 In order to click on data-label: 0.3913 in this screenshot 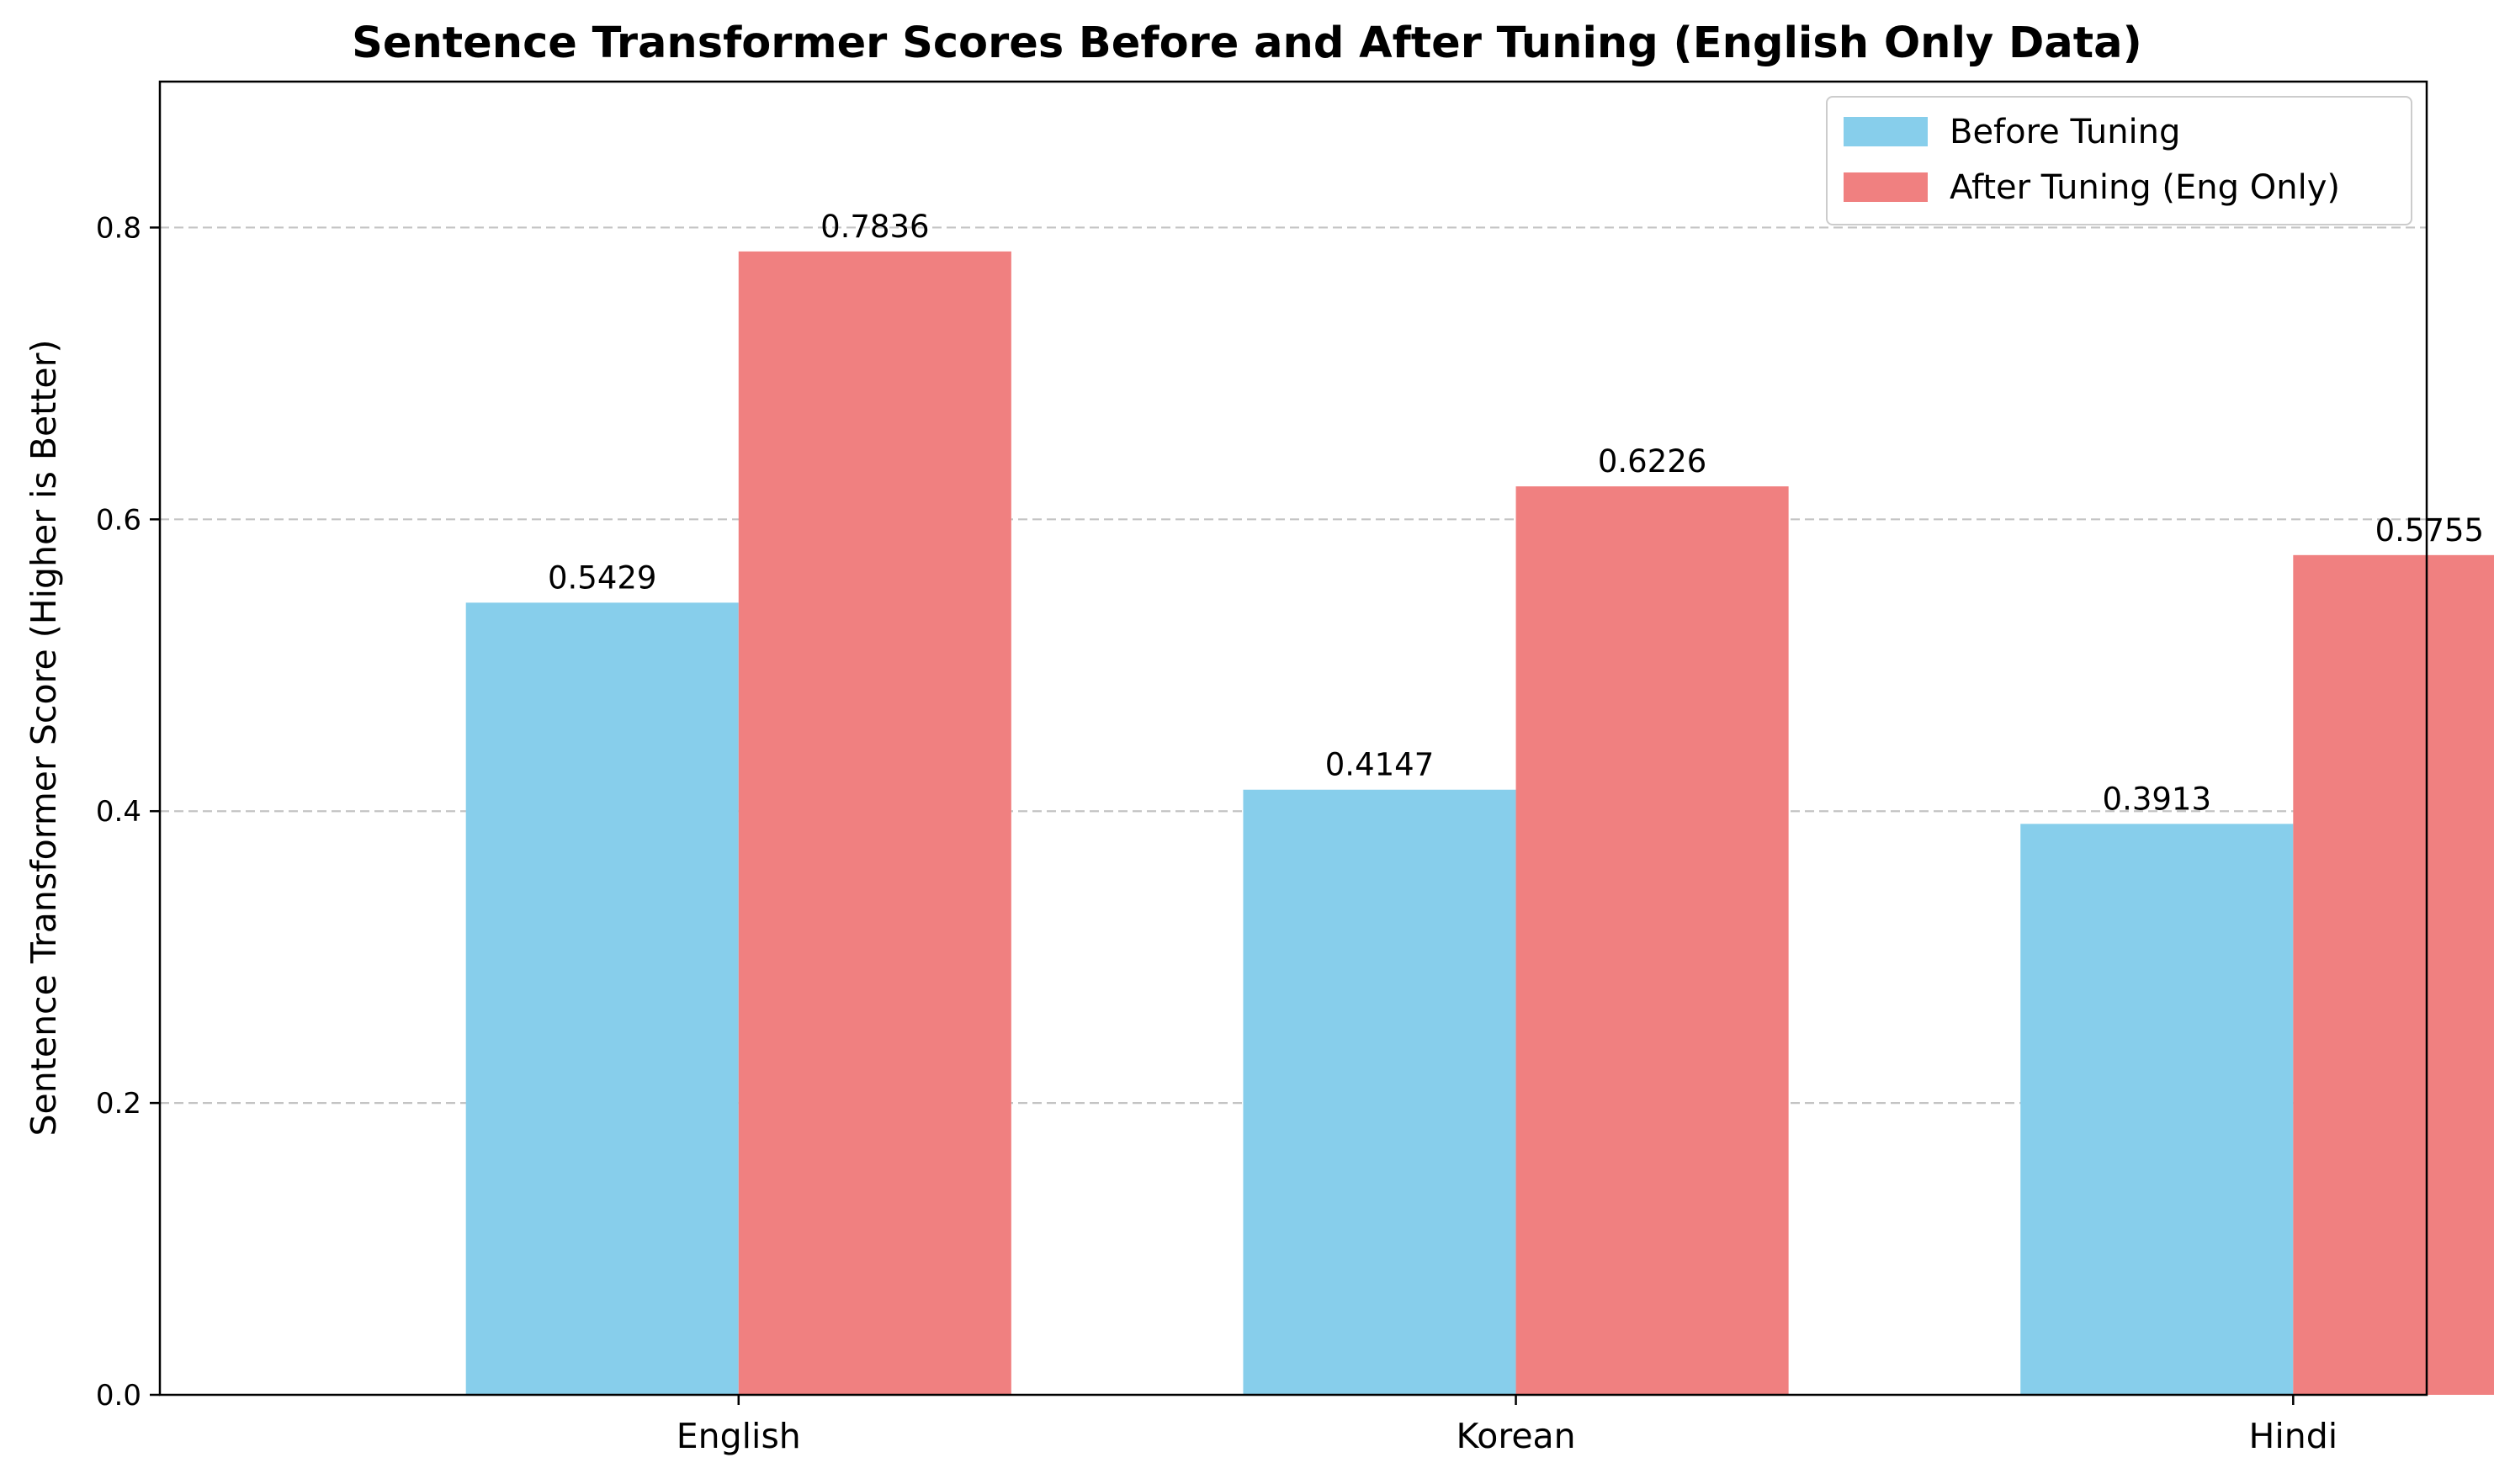, I will do `click(2157, 799)`.